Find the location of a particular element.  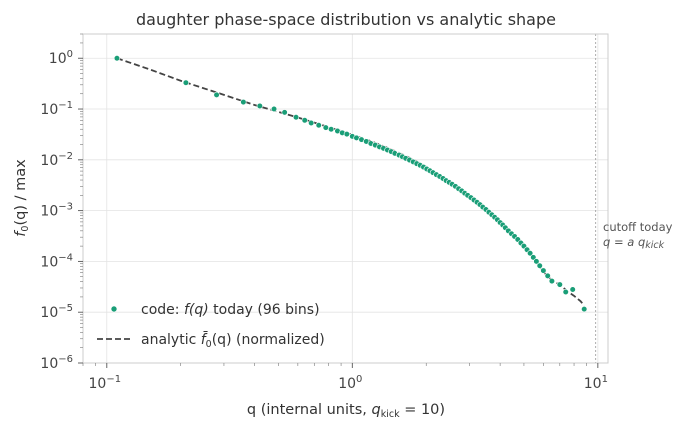

annotation-line2: q = a qkick is located at coordinates (634, 243).